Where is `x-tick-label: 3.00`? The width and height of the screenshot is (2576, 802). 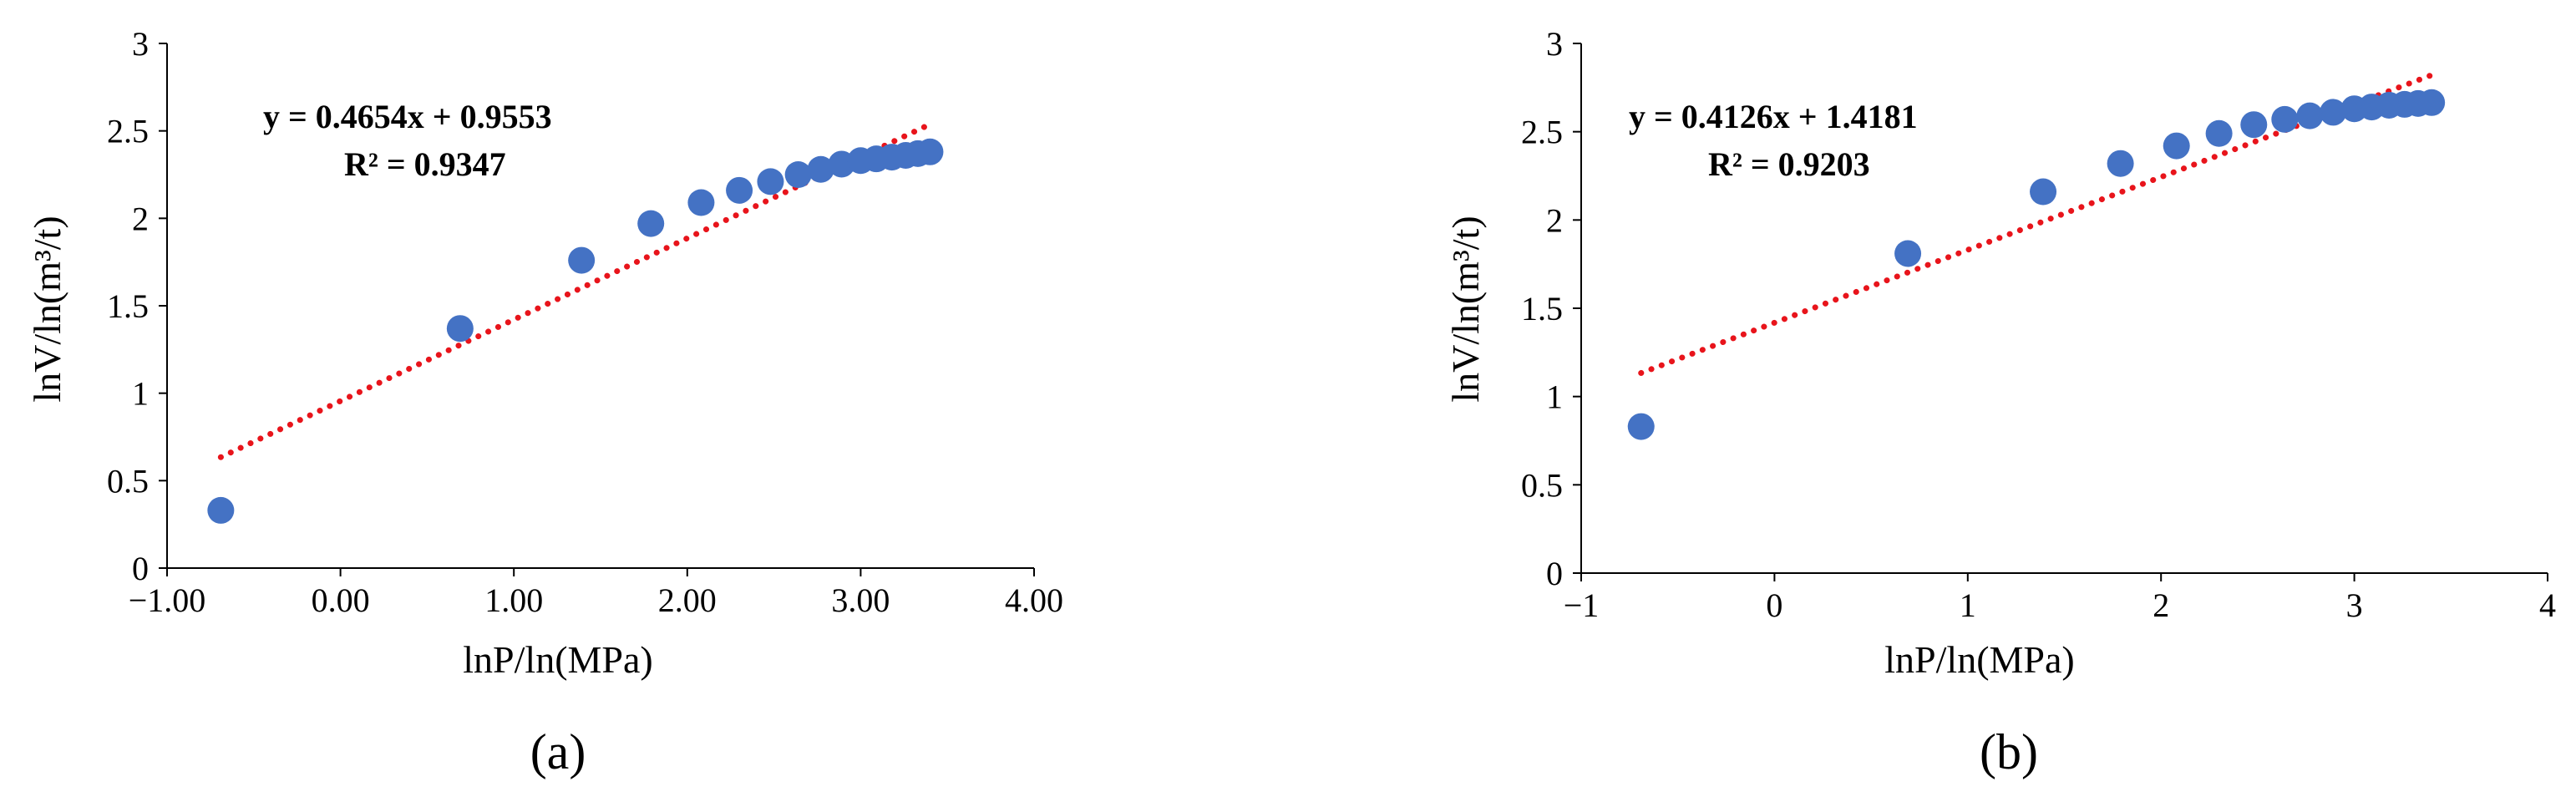 x-tick-label: 3.00 is located at coordinates (861, 600).